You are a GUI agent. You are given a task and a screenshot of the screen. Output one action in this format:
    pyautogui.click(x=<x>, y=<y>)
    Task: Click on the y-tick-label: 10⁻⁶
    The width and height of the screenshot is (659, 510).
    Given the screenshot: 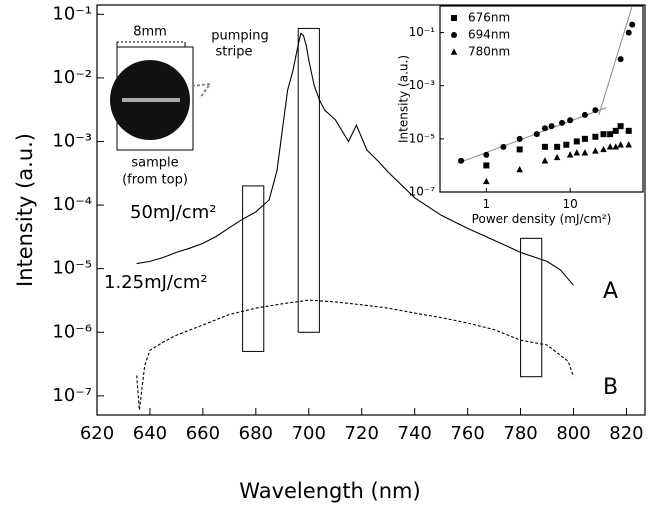 What is the action you would take?
    pyautogui.click(x=72, y=331)
    